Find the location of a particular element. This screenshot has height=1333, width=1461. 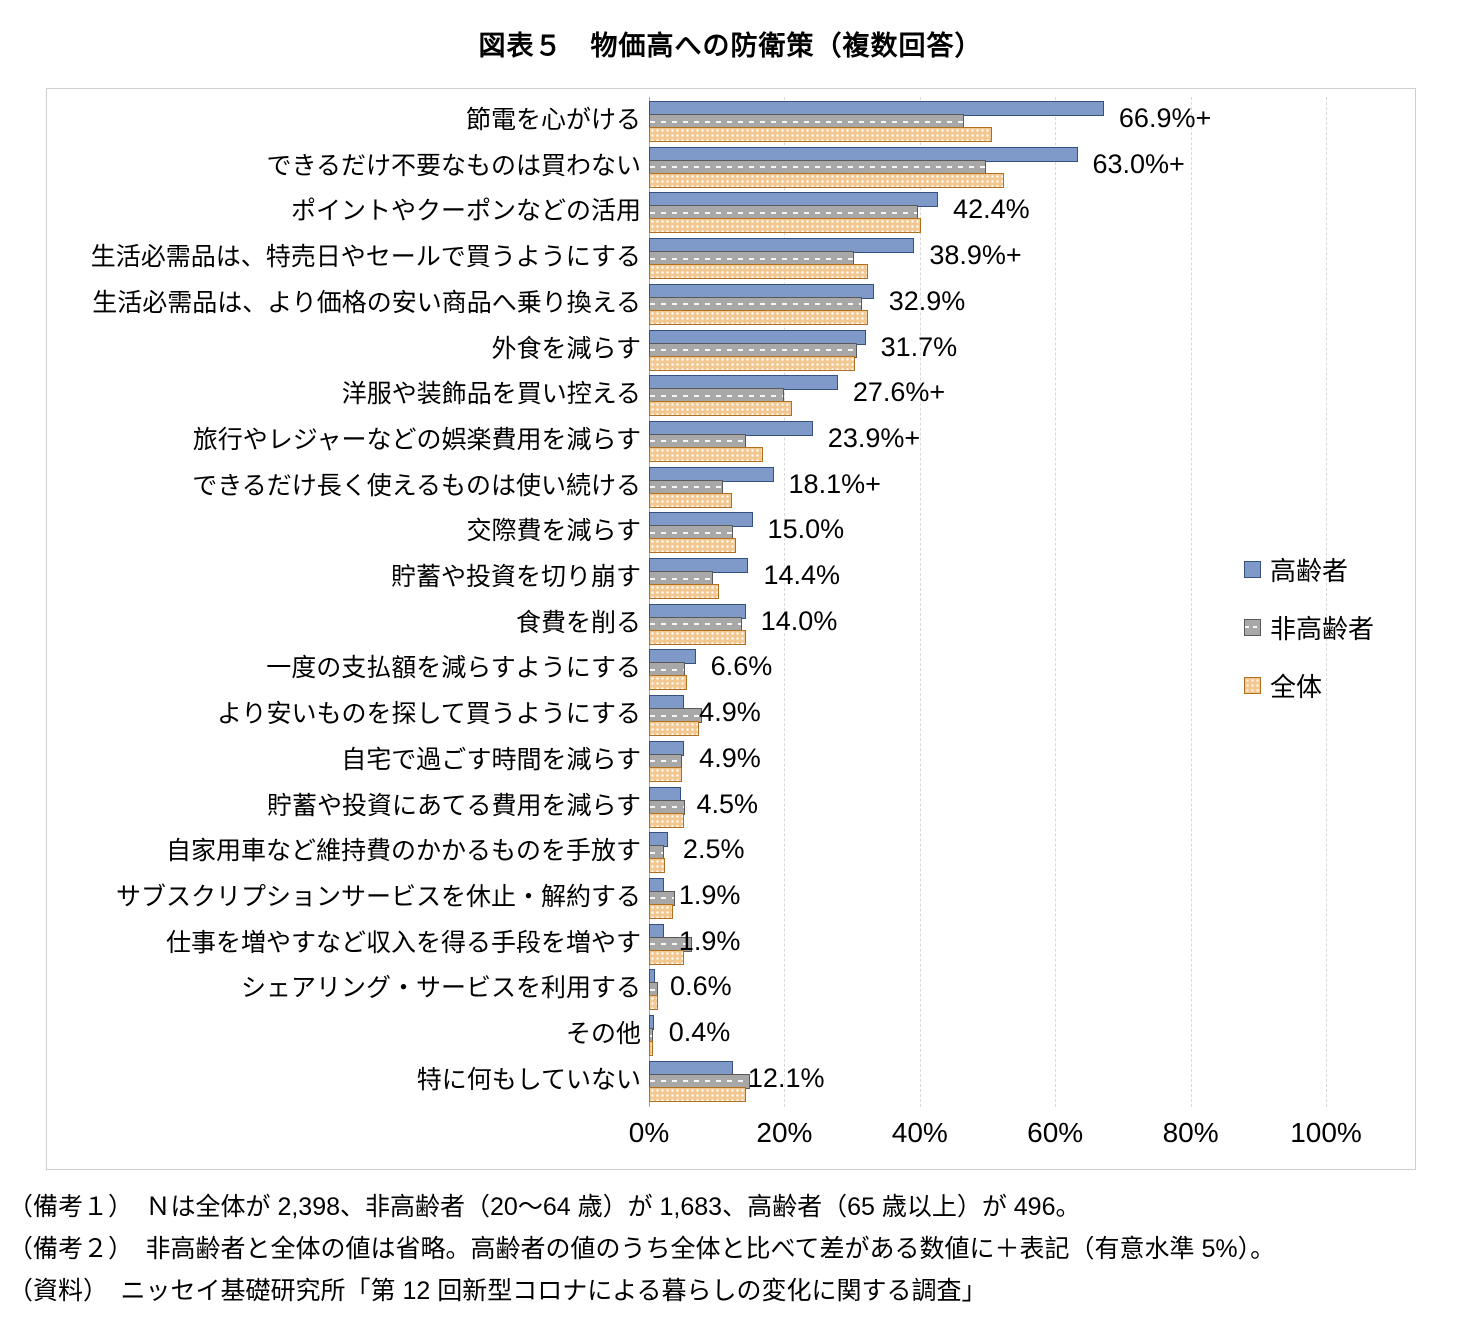

x-axis-tick: 60% is located at coordinates (1055, 1132).